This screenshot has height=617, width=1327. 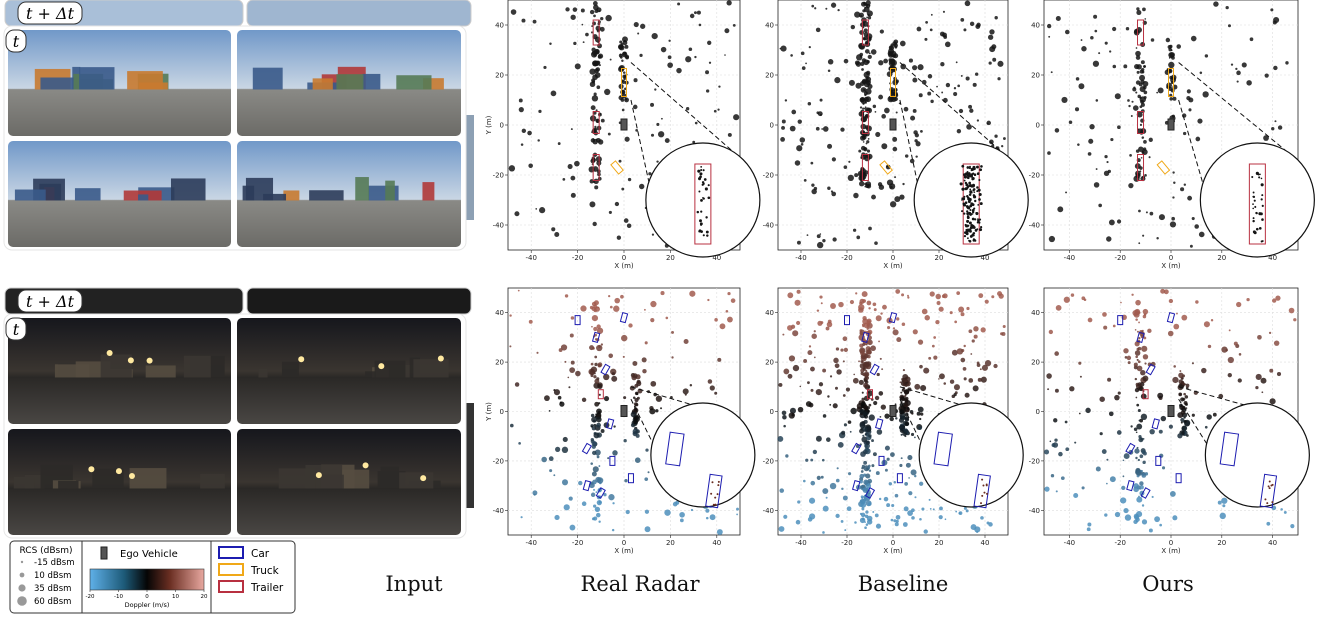 I want to click on rcs-entry: -15 dBsm, so click(x=54, y=563).